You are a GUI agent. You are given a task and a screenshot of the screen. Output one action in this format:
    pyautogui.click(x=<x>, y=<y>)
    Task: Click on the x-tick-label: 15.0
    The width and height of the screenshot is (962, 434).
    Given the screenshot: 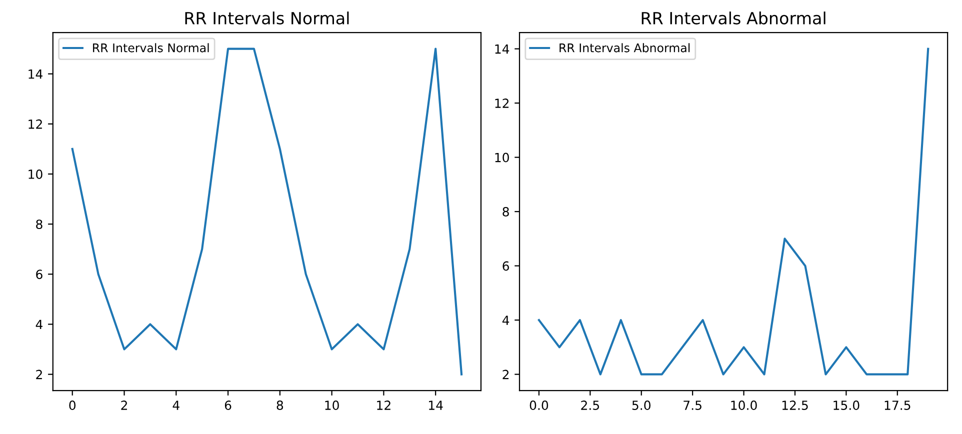 What is the action you would take?
    pyautogui.click(x=847, y=405)
    